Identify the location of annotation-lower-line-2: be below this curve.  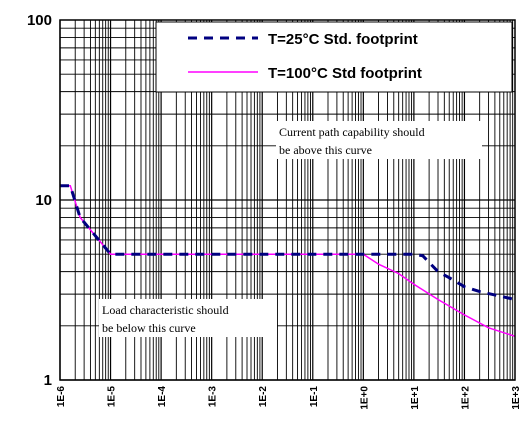
(149, 328).